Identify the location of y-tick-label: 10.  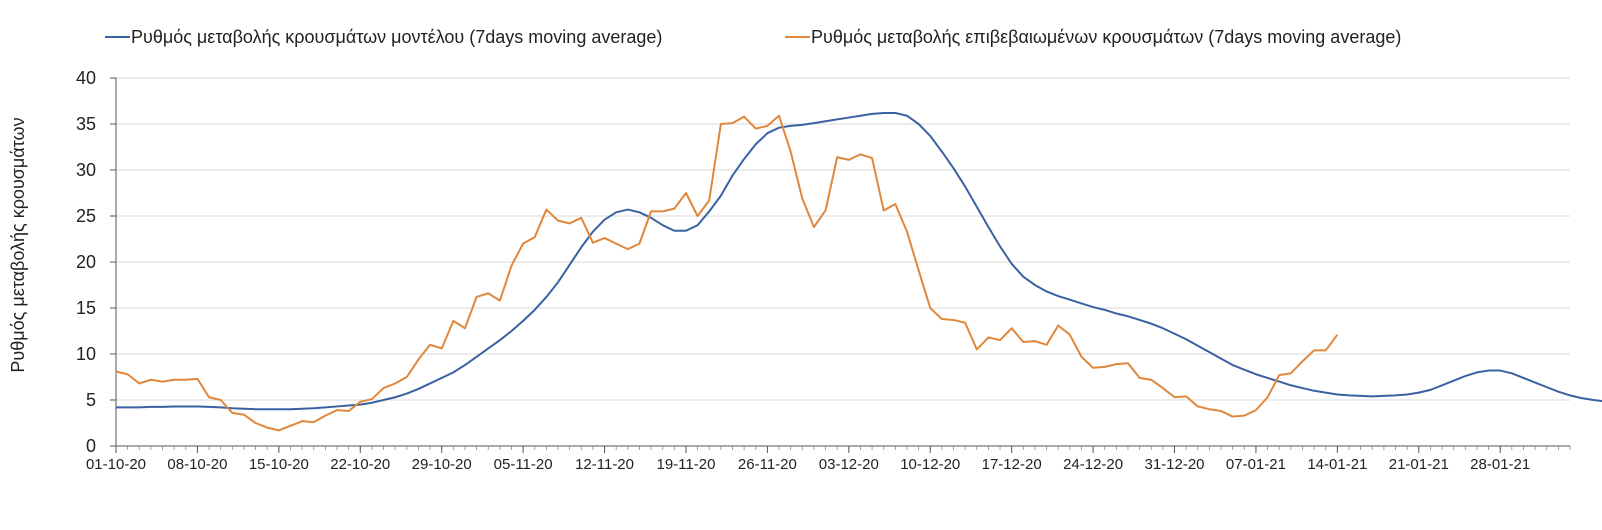
(86, 354).